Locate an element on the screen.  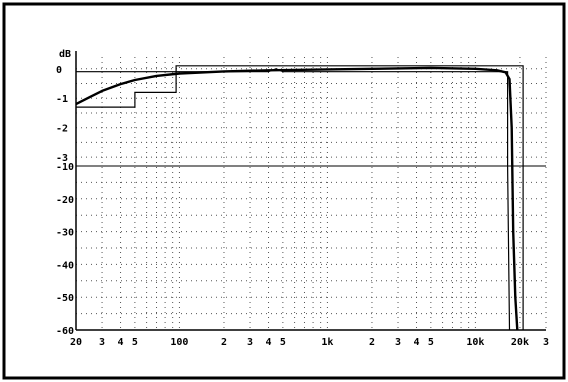
x-tick-label: 1k is located at coordinates (327, 342).